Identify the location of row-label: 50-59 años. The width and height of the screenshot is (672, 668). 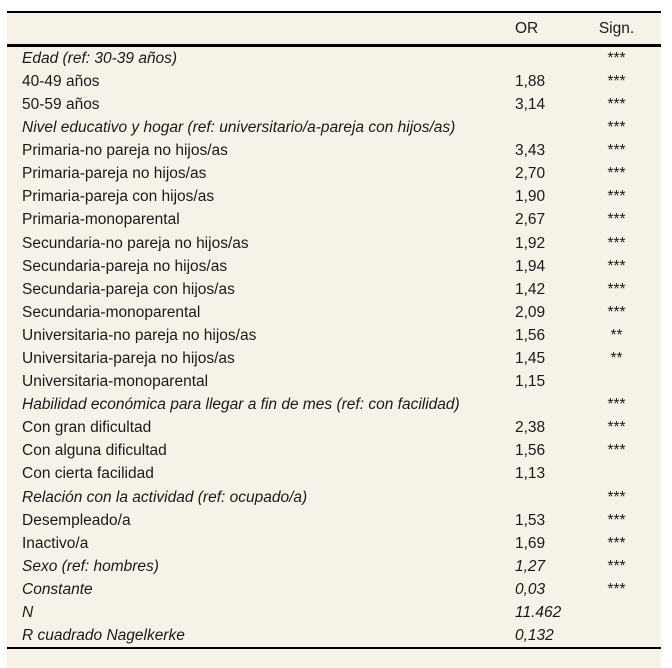
(61, 104).